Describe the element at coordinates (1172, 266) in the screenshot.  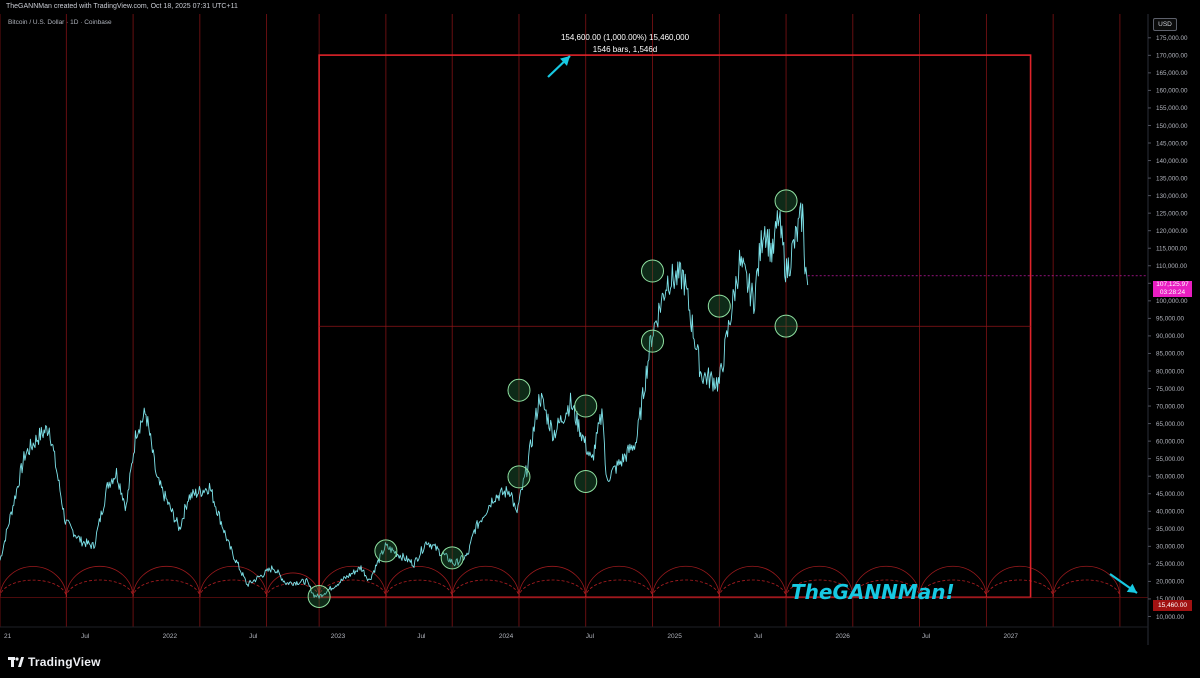
I see `price-axis-label: 110,000.00` at that location.